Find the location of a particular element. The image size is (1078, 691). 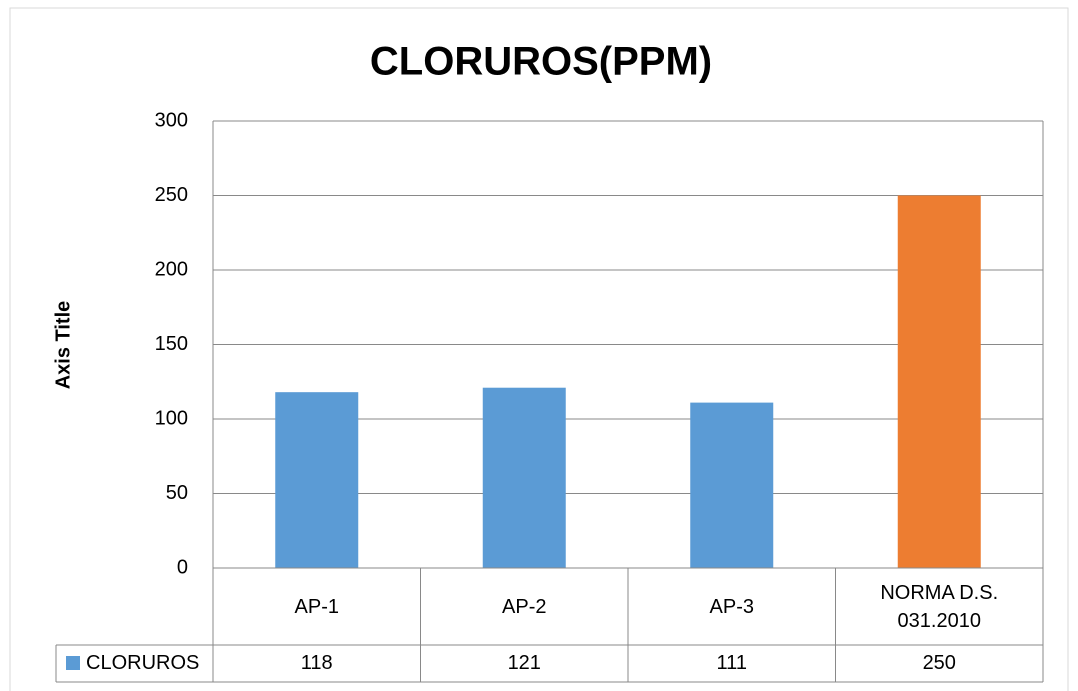

x-tick-label-box: AP-2 is located at coordinates (524, 606).